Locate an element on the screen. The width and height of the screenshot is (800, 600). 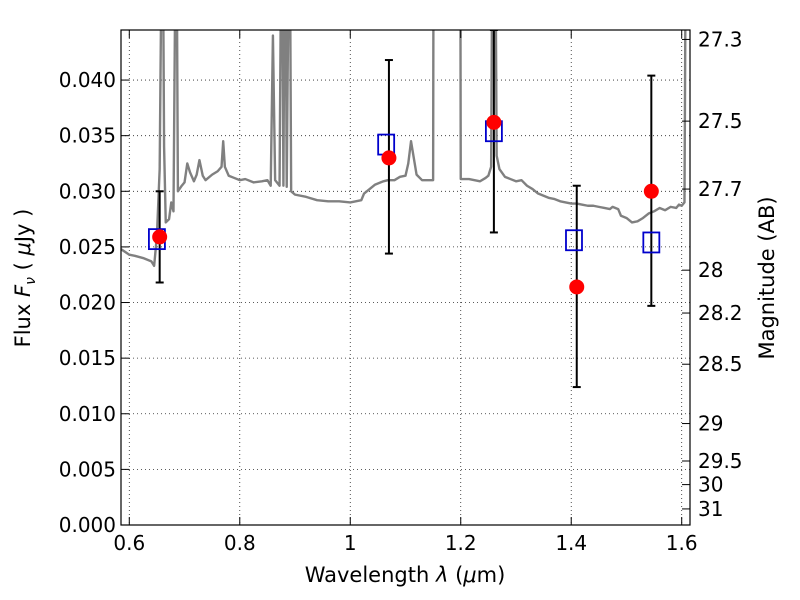
y-tick-label: 0.000 is located at coordinates (87, 525).